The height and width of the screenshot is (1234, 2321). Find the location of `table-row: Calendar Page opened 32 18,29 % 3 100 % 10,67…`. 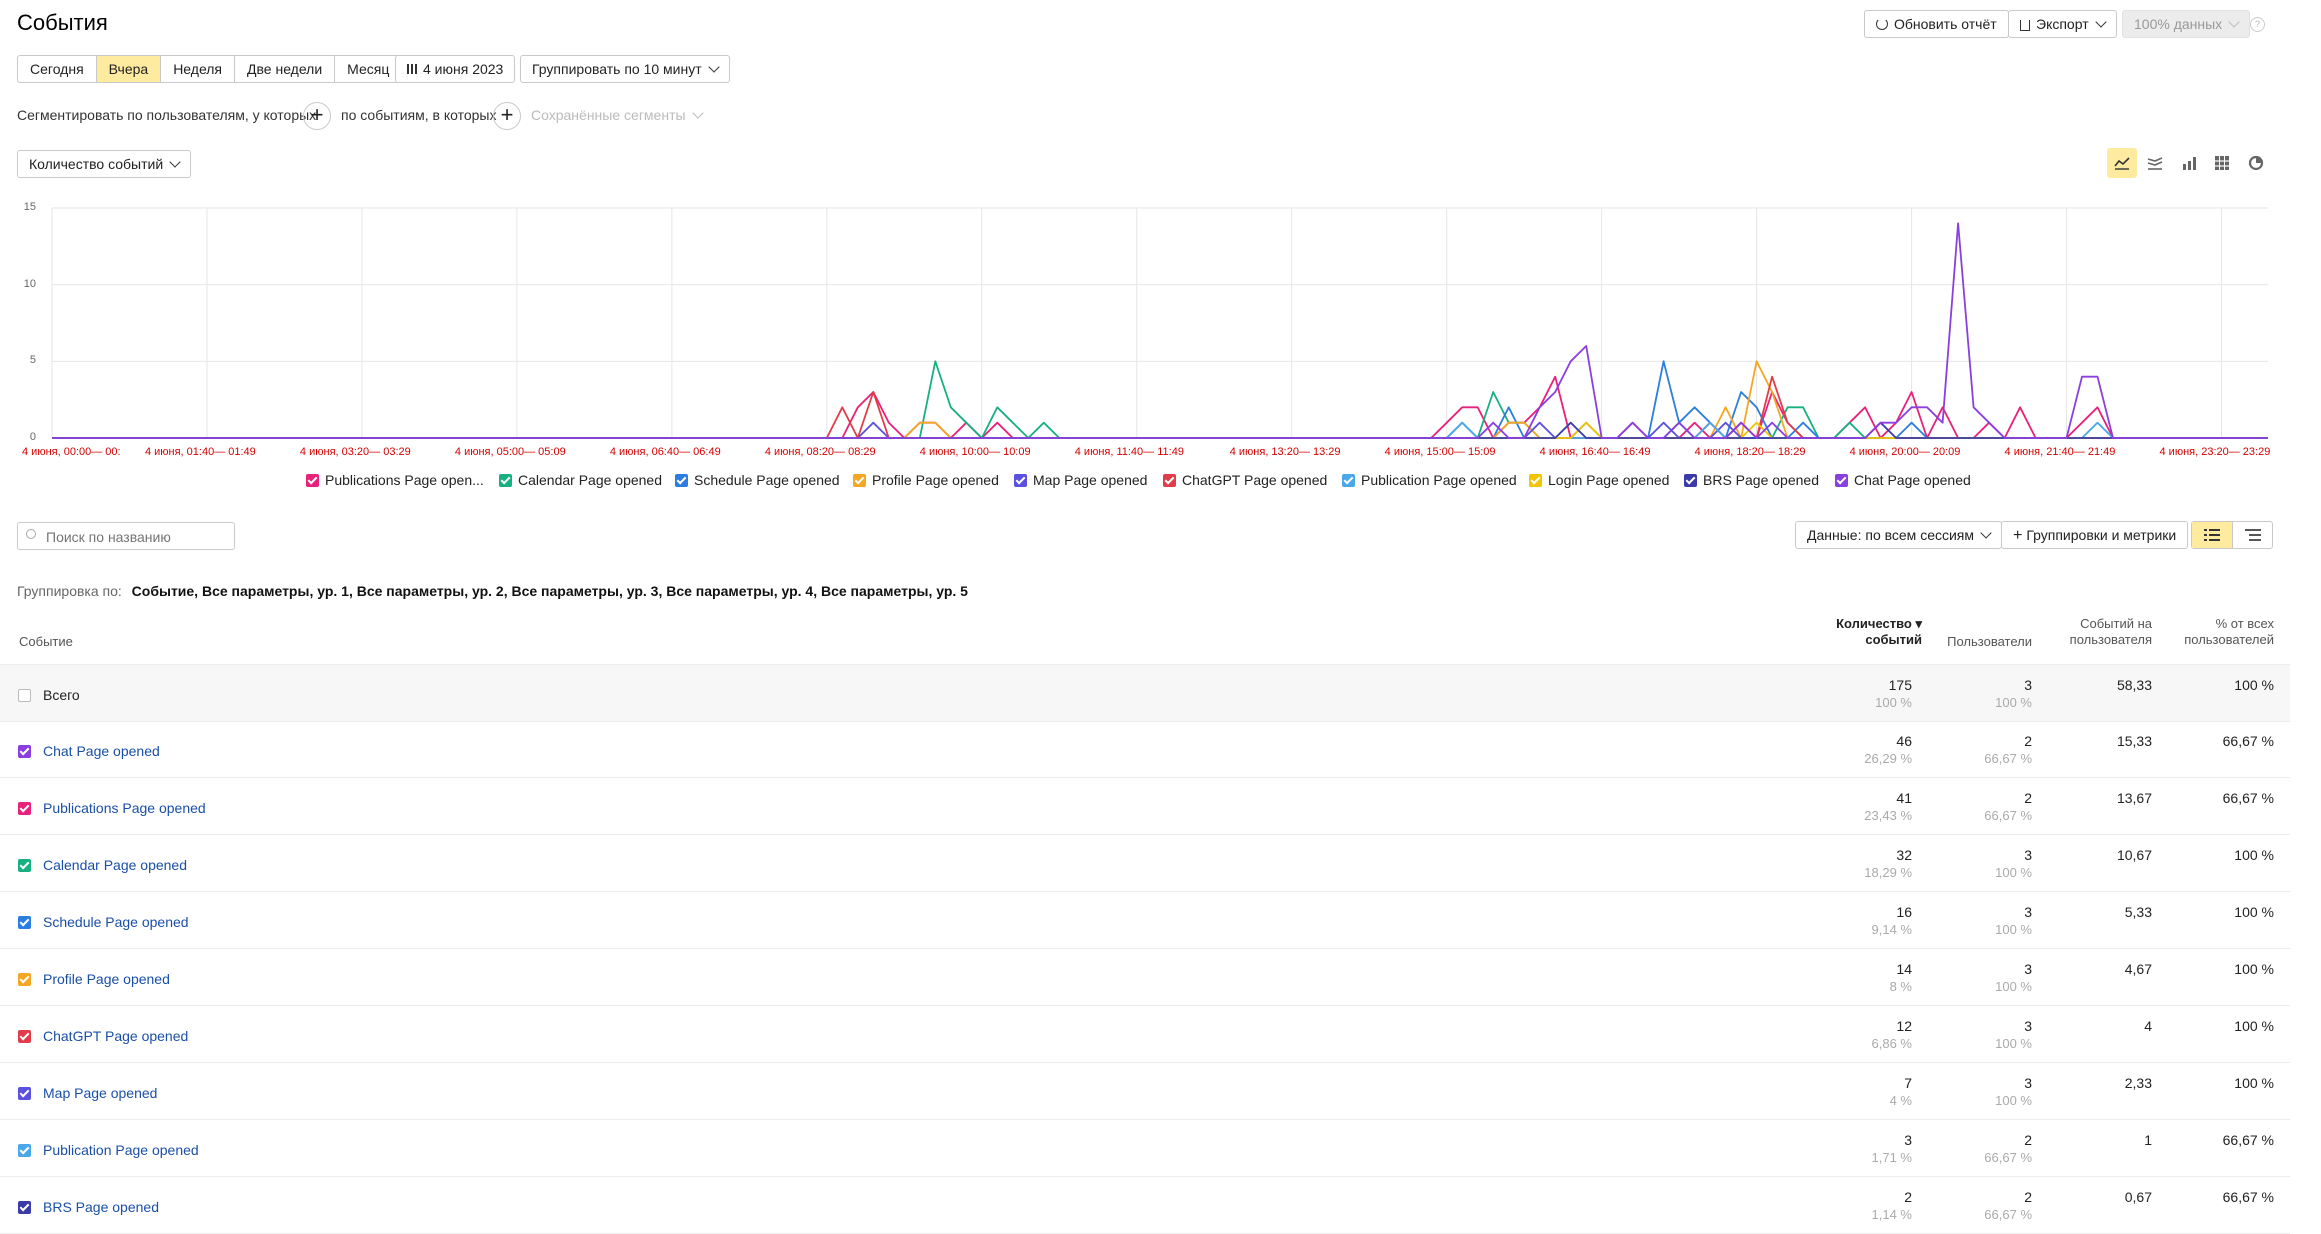

table-row: Calendar Page opened 32 18,29 % 3 100 % 10,67… is located at coordinates (1145, 863).